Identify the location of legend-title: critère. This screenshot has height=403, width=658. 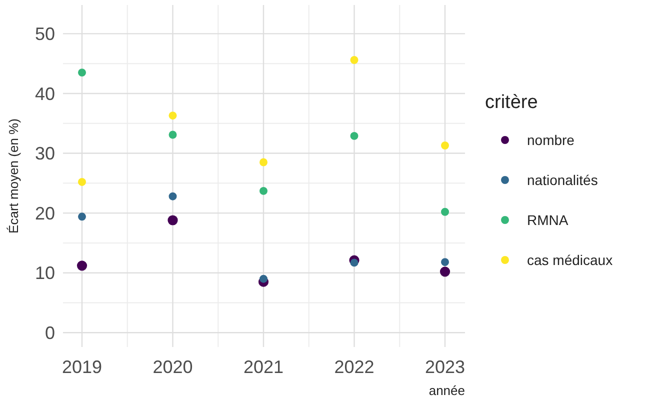
(511, 102).